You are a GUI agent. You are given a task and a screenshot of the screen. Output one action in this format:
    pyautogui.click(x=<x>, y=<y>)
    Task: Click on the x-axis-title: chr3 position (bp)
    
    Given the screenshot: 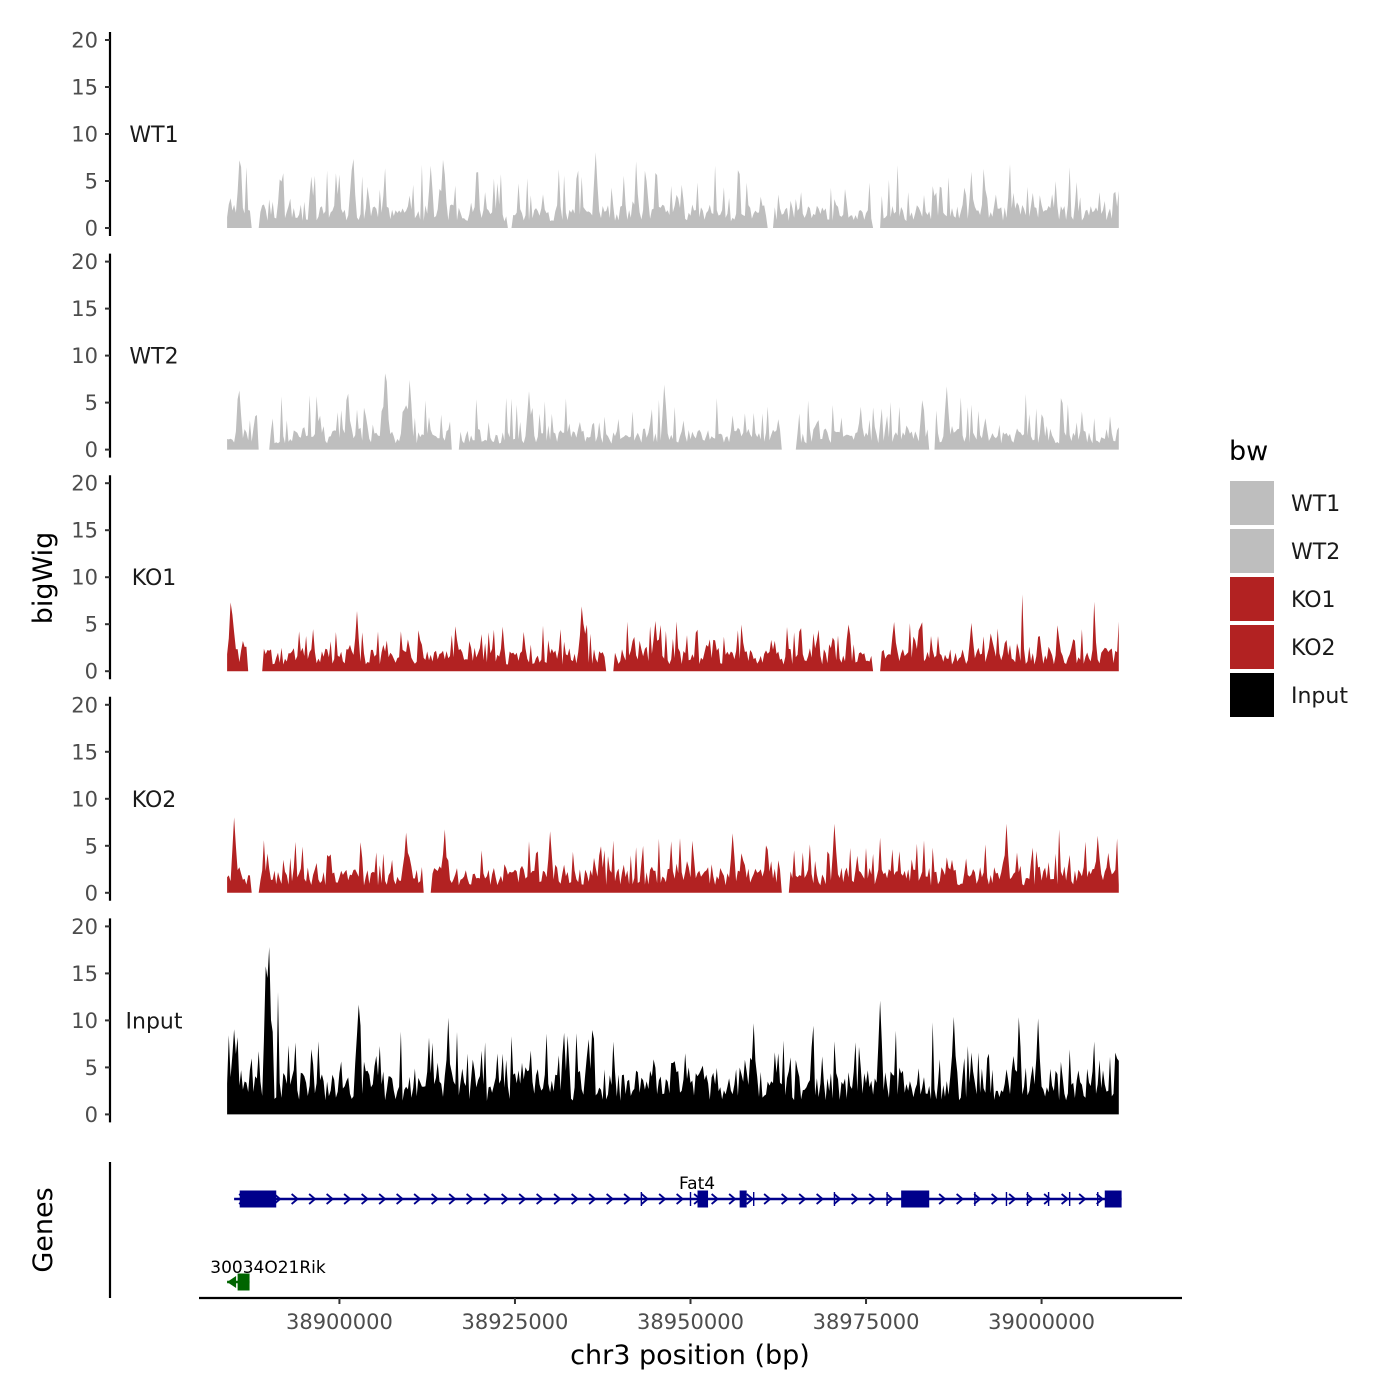 What is the action you would take?
    pyautogui.click(x=690, y=1355)
    